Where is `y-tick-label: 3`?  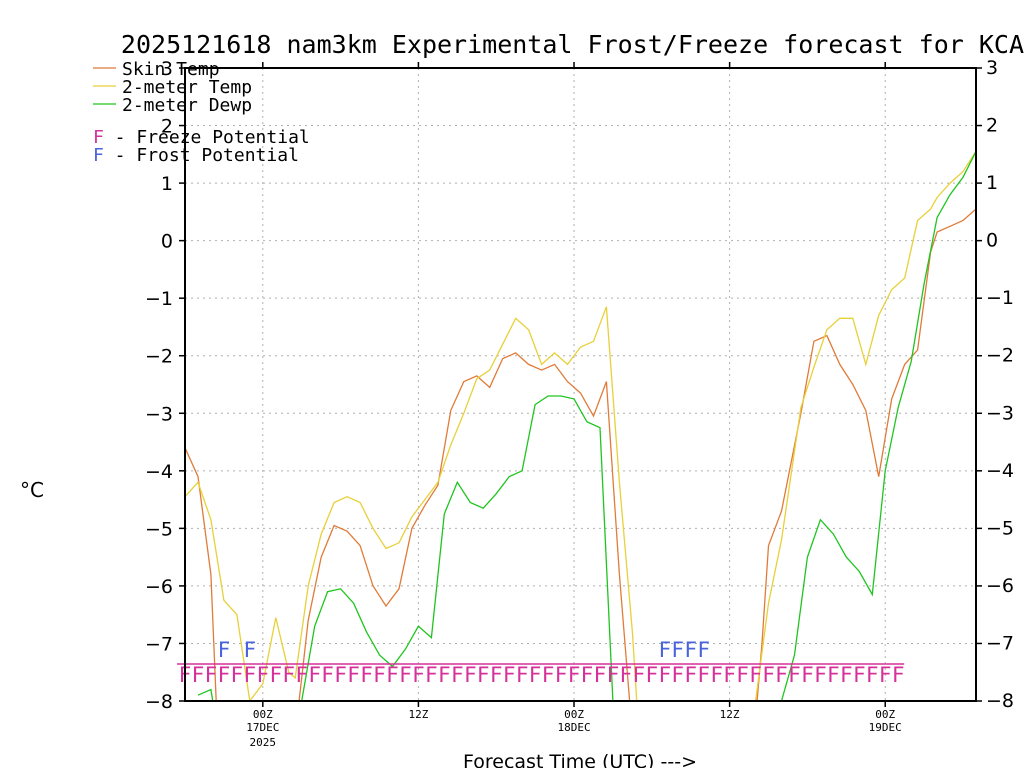
y-tick-label: 3 is located at coordinates (167, 69).